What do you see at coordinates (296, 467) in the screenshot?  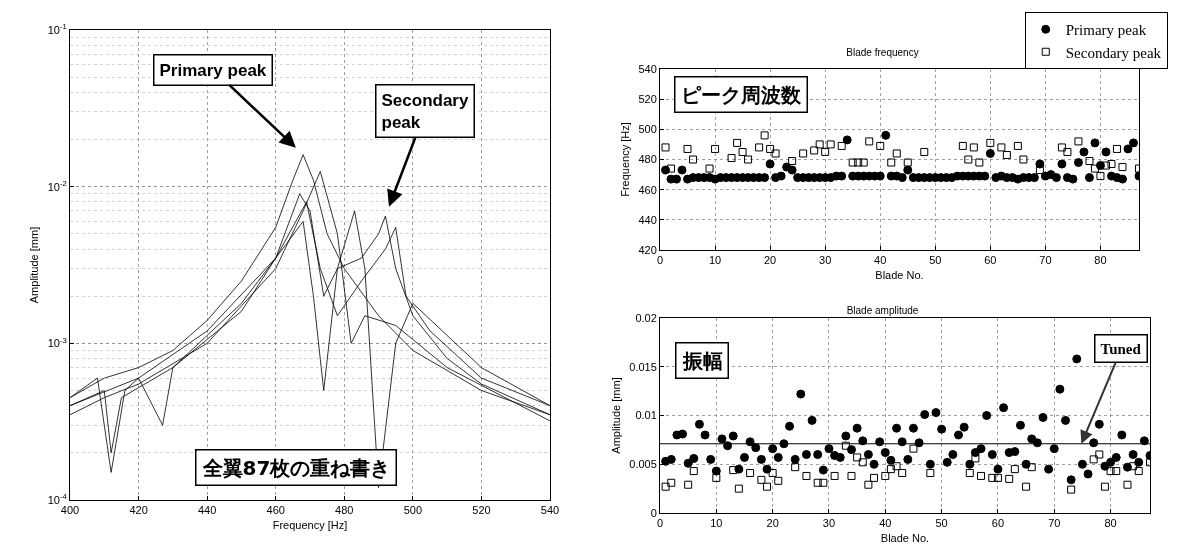 I see `annotation: 全翼87枚の重ね書き` at bounding box center [296, 467].